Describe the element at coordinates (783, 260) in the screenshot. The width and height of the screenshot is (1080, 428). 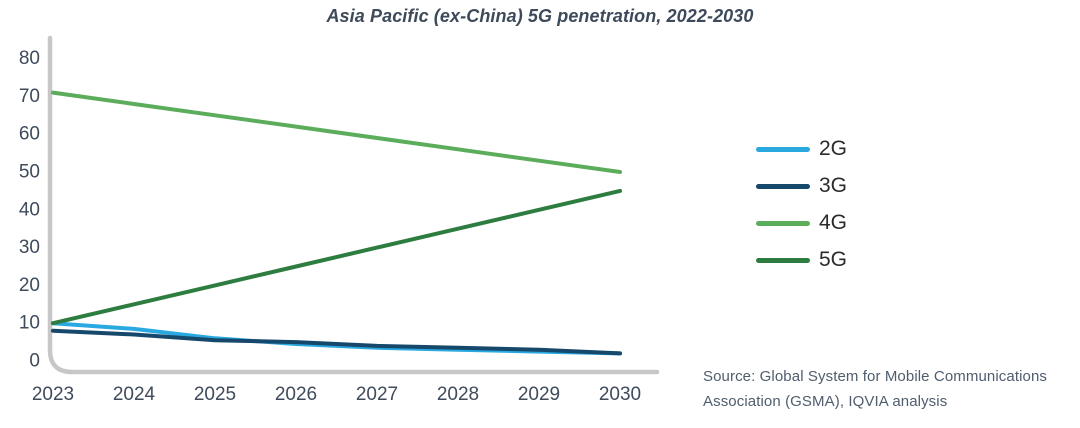
I see `legend-line-5g` at that location.